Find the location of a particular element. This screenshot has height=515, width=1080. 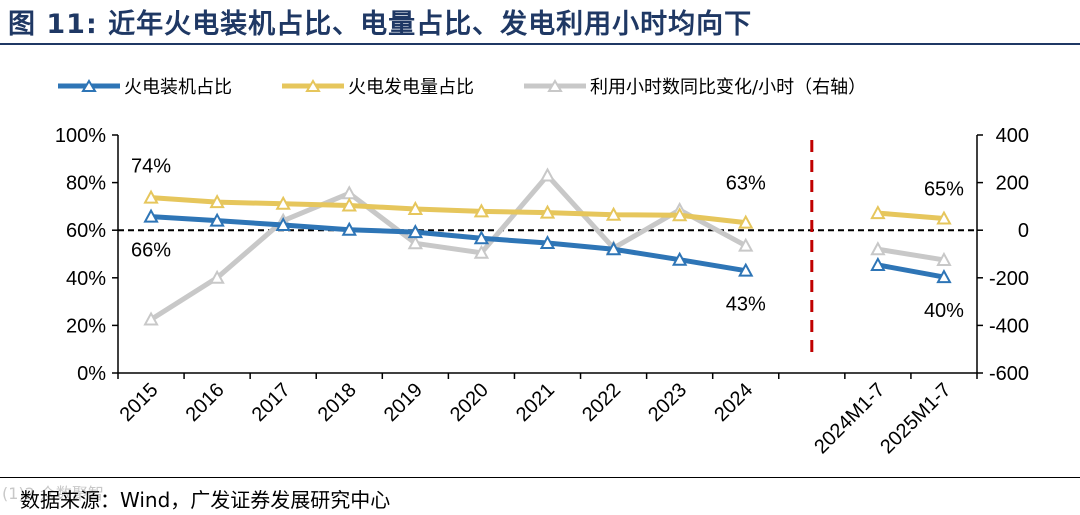

right-axis-ticks: -600 -400 -200 0 200 400 is located at coordinates (1003, 255).